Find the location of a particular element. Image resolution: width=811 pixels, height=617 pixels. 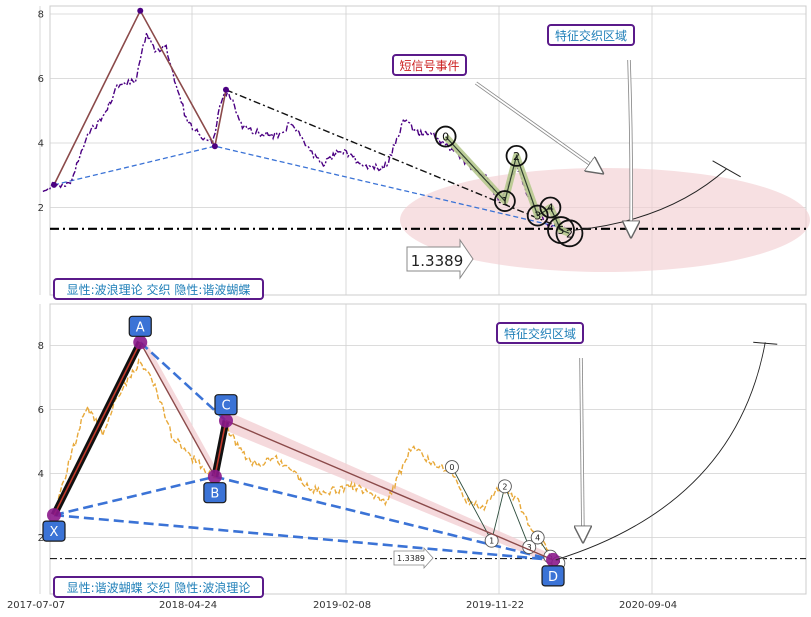

bottom-legend-label: 显性:谐波蝴蝶 交织 隐性:波浪理论 is located at coordinates (159, 587).